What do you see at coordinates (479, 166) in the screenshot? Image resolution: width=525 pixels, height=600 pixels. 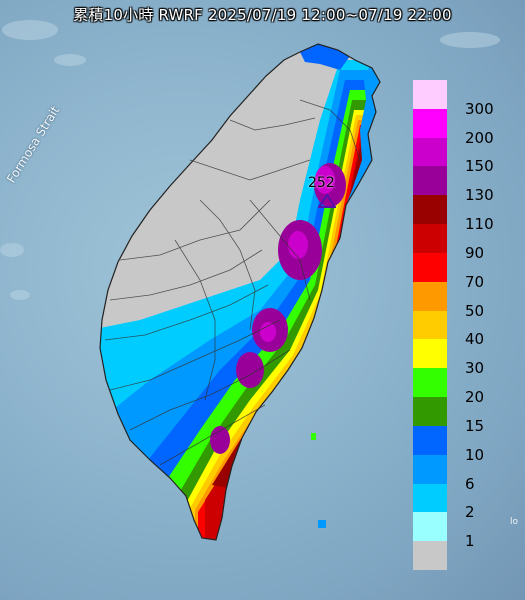 I see `legend-label: 150` at bounding box center [479, 166].